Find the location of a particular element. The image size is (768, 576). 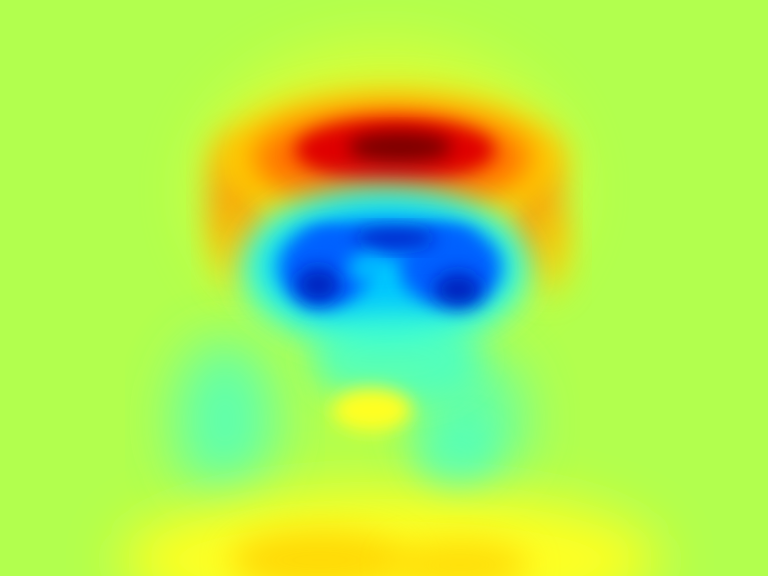

nose-gap is located at coordinates (365, 268).